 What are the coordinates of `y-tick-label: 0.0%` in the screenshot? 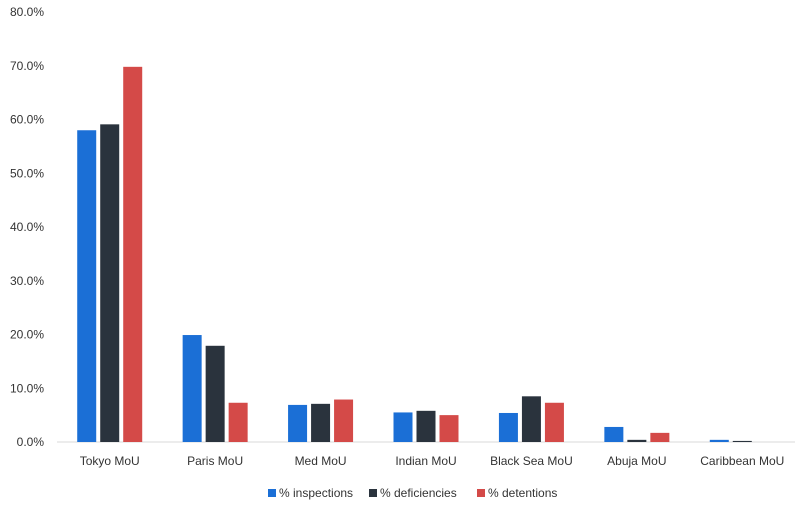 It's located at (31, 442).